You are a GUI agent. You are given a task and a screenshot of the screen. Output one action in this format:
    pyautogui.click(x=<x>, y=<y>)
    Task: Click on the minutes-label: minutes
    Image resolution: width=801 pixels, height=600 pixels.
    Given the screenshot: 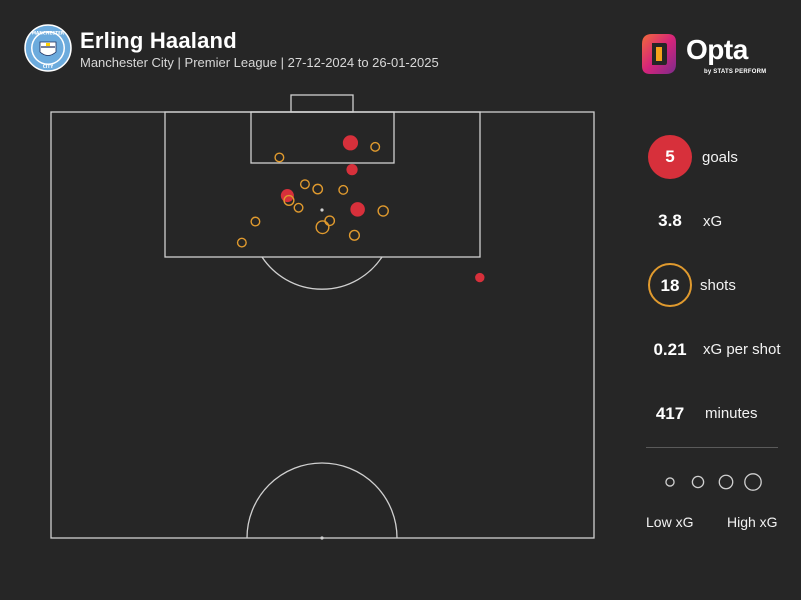 What is the action you would take?
    pyautogui.click(x=731, y=413)
    